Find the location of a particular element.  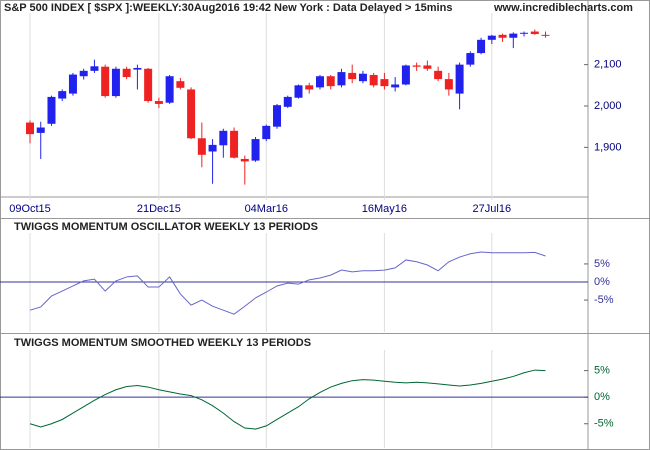

x-tick-label: 04Mar16 is located at coordinates (266, 209).